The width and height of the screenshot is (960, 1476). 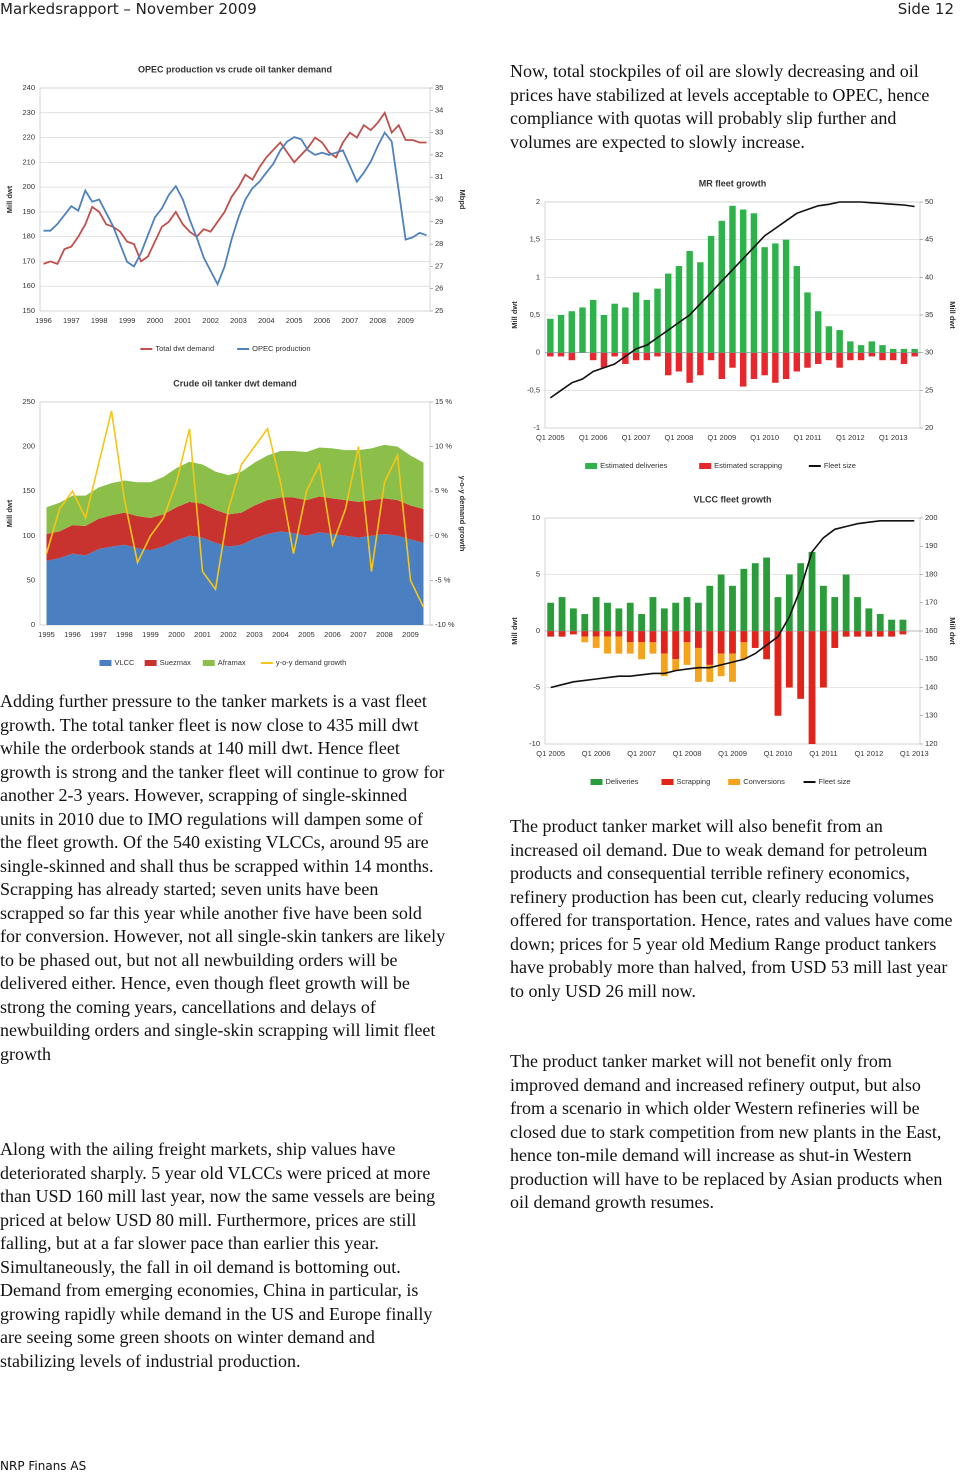 What do you see at coordinates (384, 634) in the screenshot?
I see `x-tick-label: 2008` at bounding box center [384, 634].